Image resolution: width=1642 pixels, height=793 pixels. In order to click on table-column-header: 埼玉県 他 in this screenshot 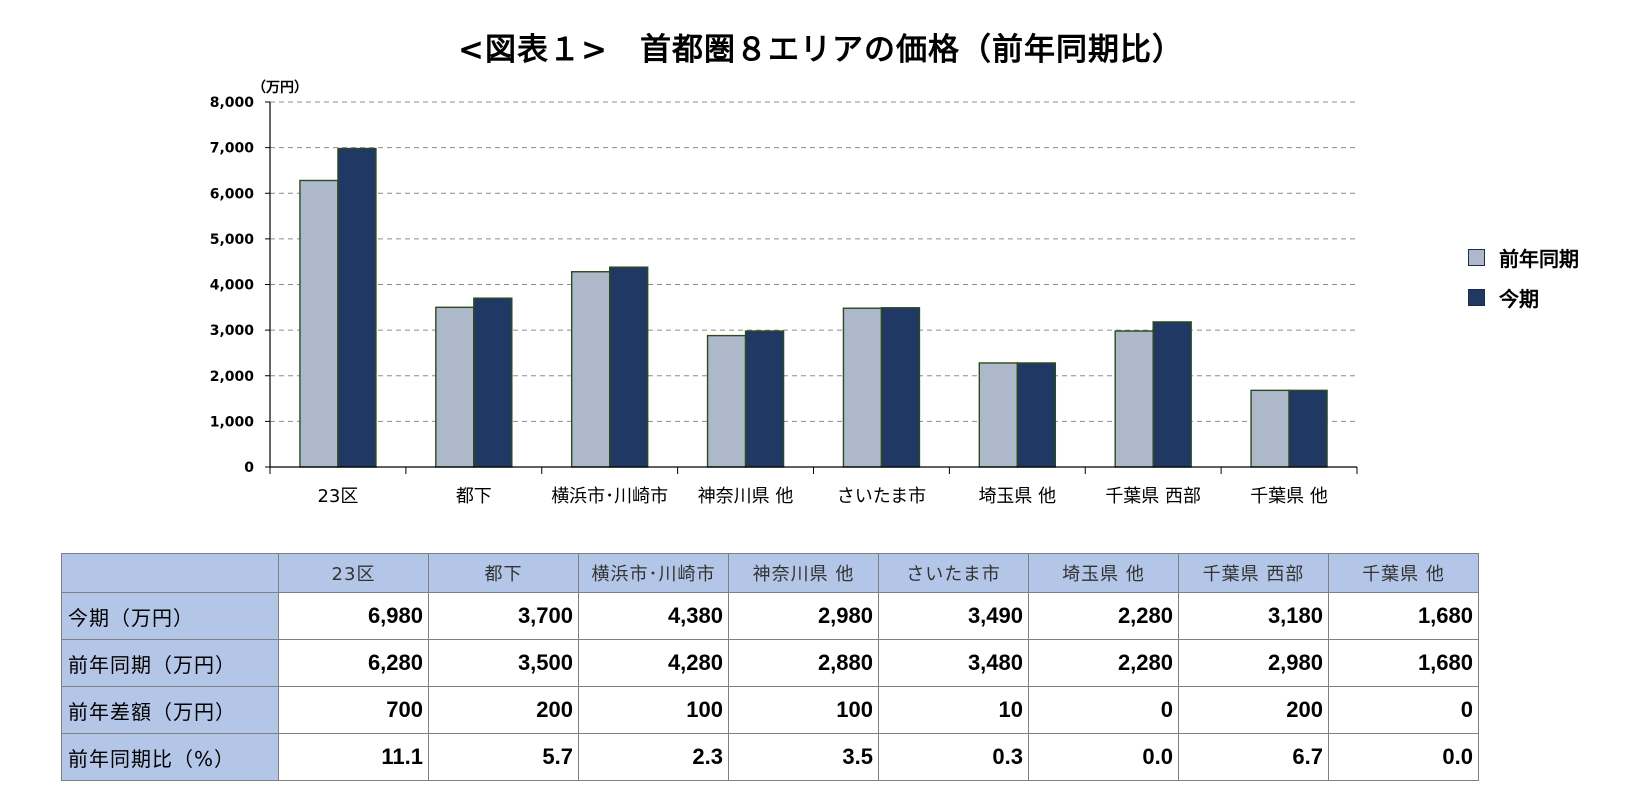, I will do `click(1103, 573)`.